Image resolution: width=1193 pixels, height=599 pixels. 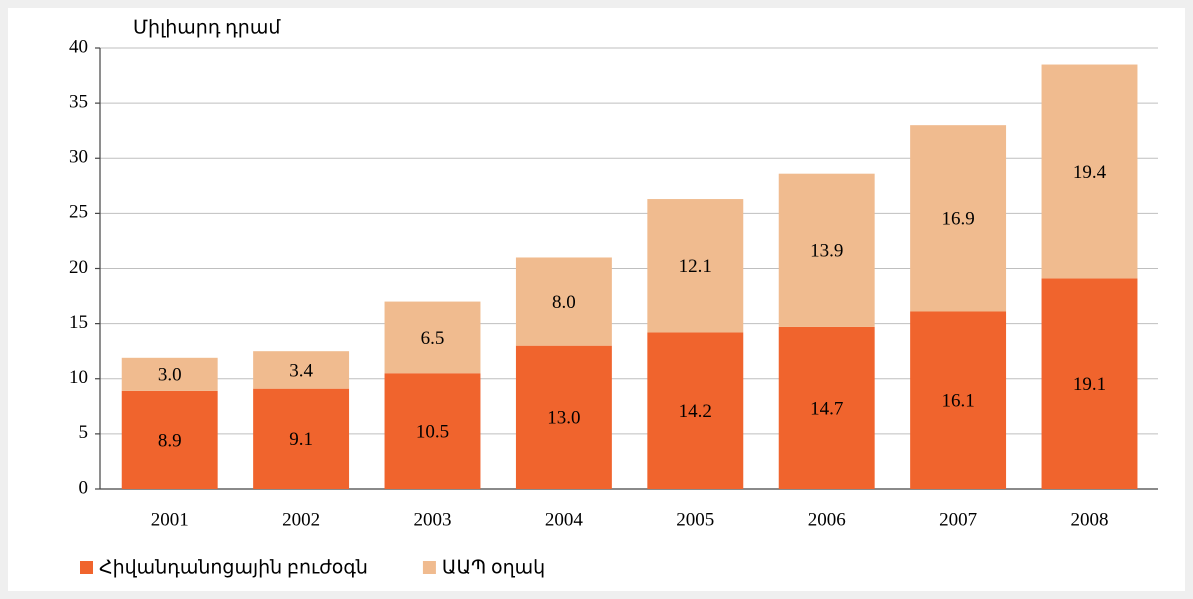 I want to click on data-label: 9.1, so click(x=301, y=439).